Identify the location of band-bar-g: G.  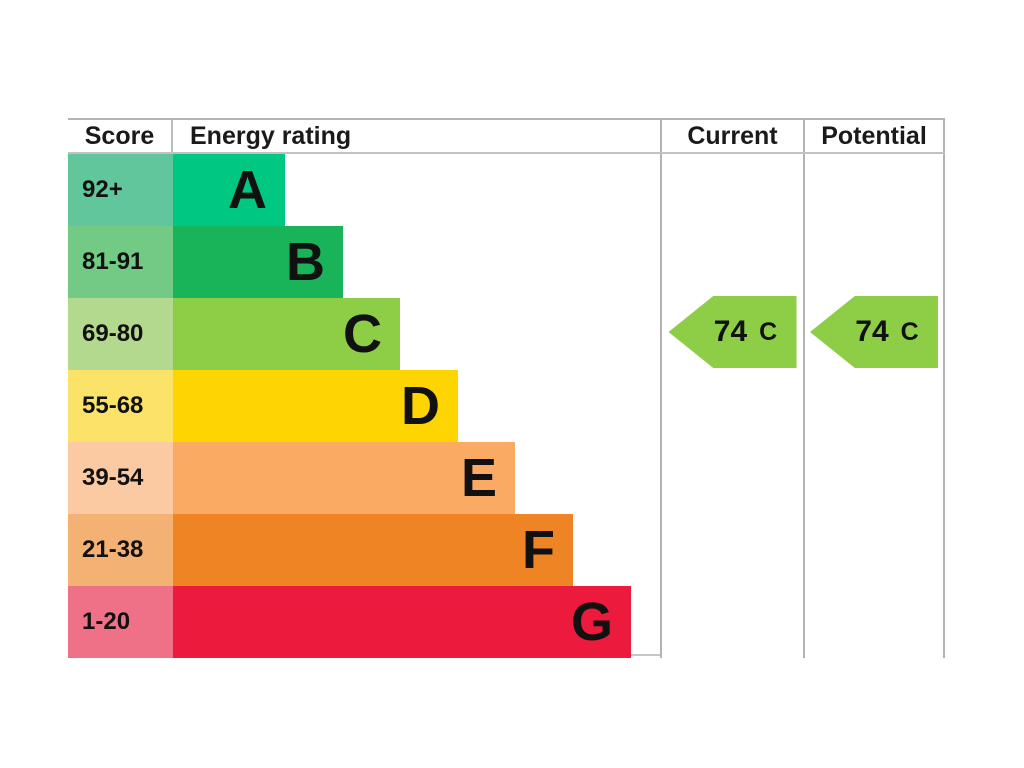
(402, 622).